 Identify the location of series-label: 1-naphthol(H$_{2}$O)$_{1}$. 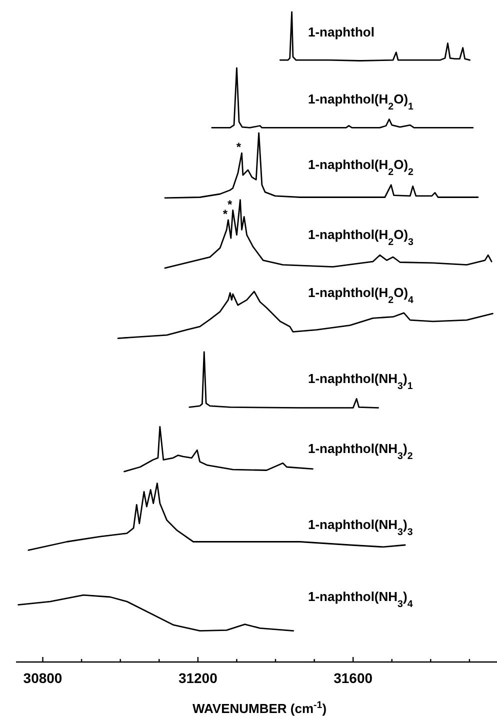
(361, 101).